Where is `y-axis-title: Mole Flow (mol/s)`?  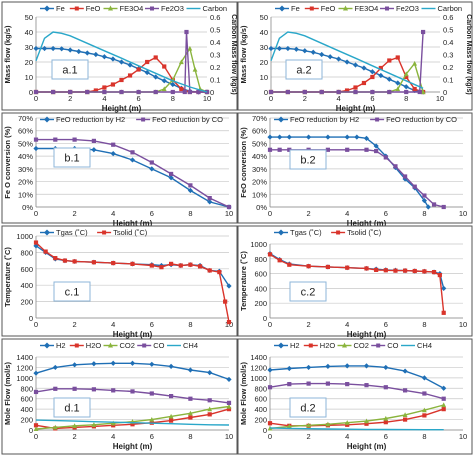
y-axis-title: Mole Flow (mol/s) is located at coordinates (7, 393).